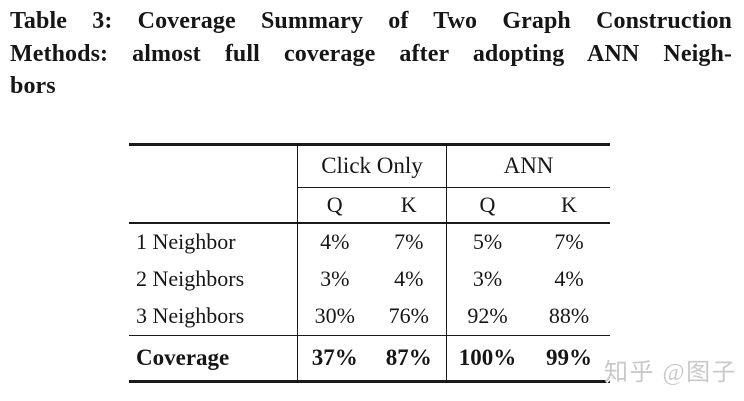 This screenshot has width=744, height=401. I want to click on table-row: 2 Neighbors 3% 4% 3% 4%, so click(369, 279).